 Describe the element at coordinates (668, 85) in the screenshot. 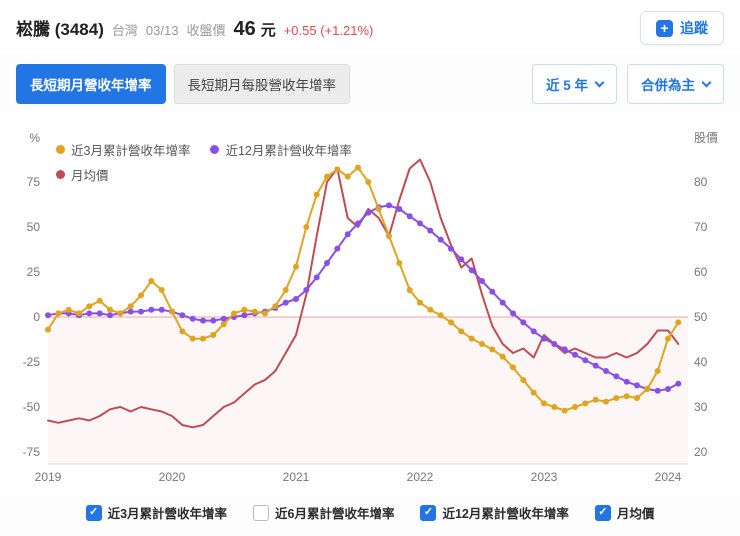

I see `report-mode-label: 合併為主` at that location.